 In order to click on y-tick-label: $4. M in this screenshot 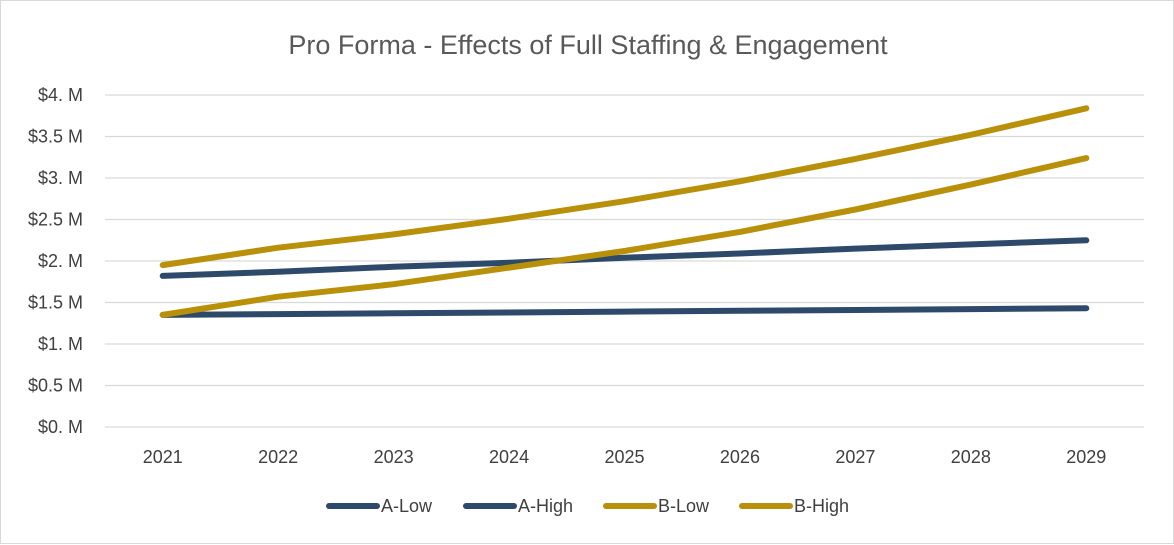, I will do `click(60, 95)`.